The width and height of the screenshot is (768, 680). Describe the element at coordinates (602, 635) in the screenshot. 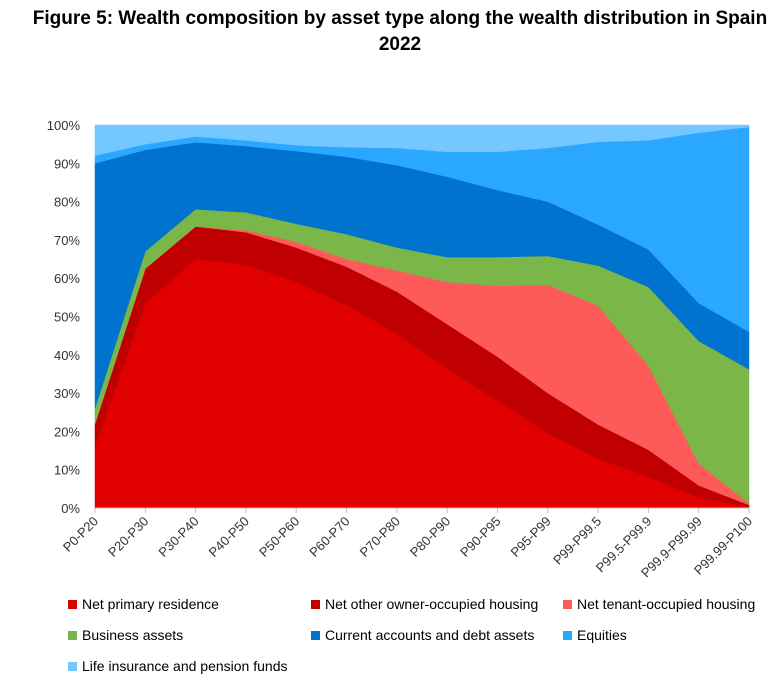

I see `legend-label: Equities` at that location.